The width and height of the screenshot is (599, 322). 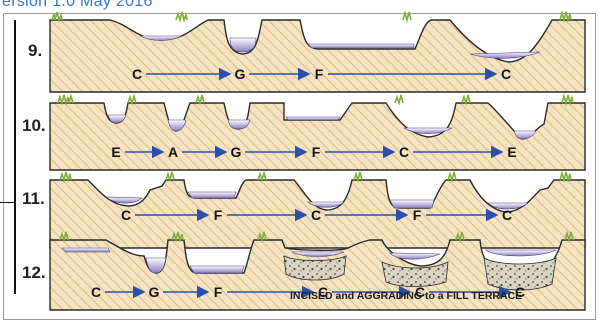 What do you see at coordinates (33, 198) in the screenshot?
I see `row-label-11: 11.` at bounding box center [33, 198].